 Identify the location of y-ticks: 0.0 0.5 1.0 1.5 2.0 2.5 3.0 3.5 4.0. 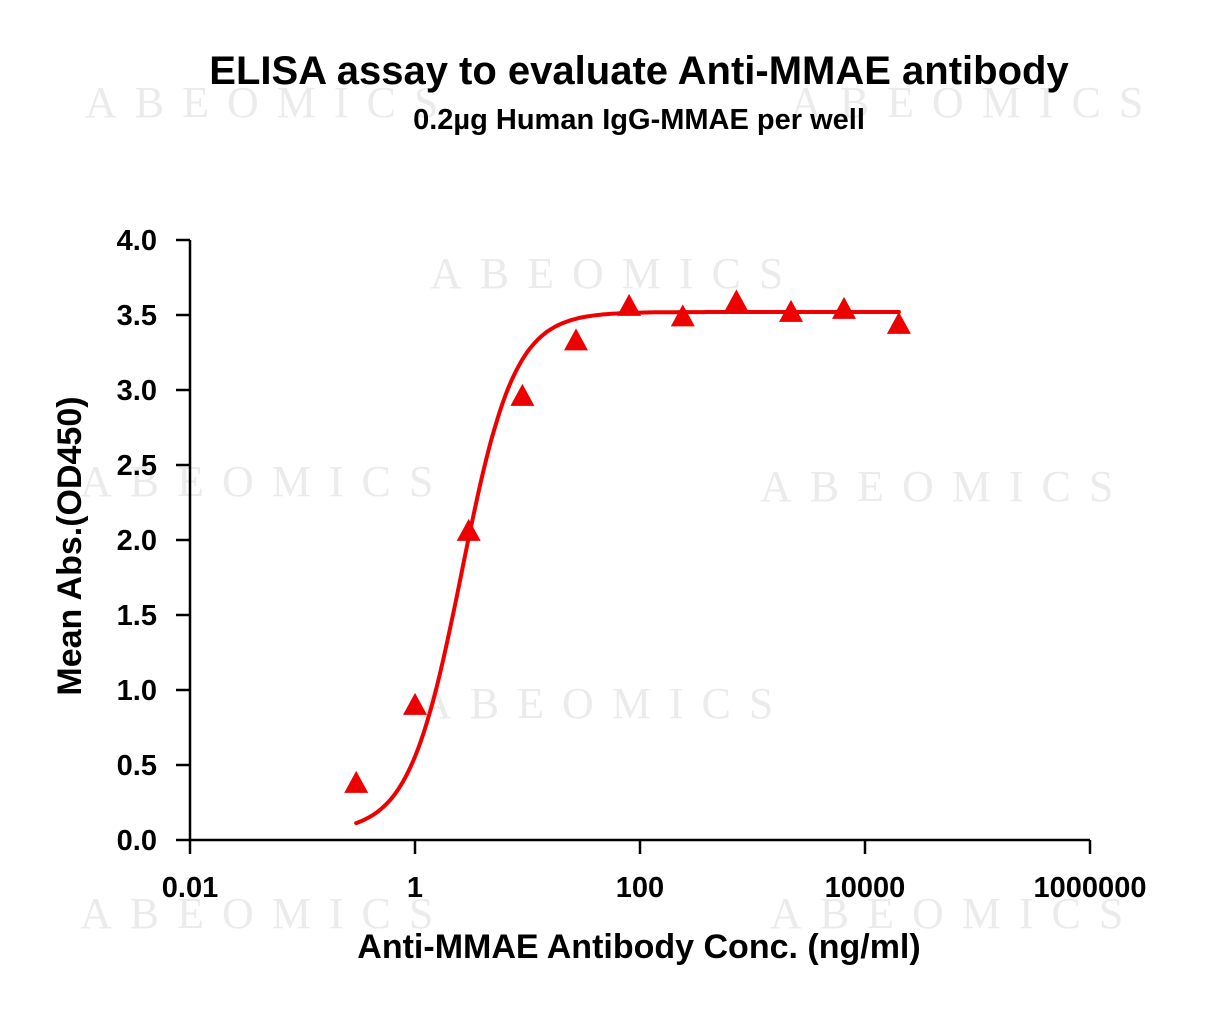
(153, 541).